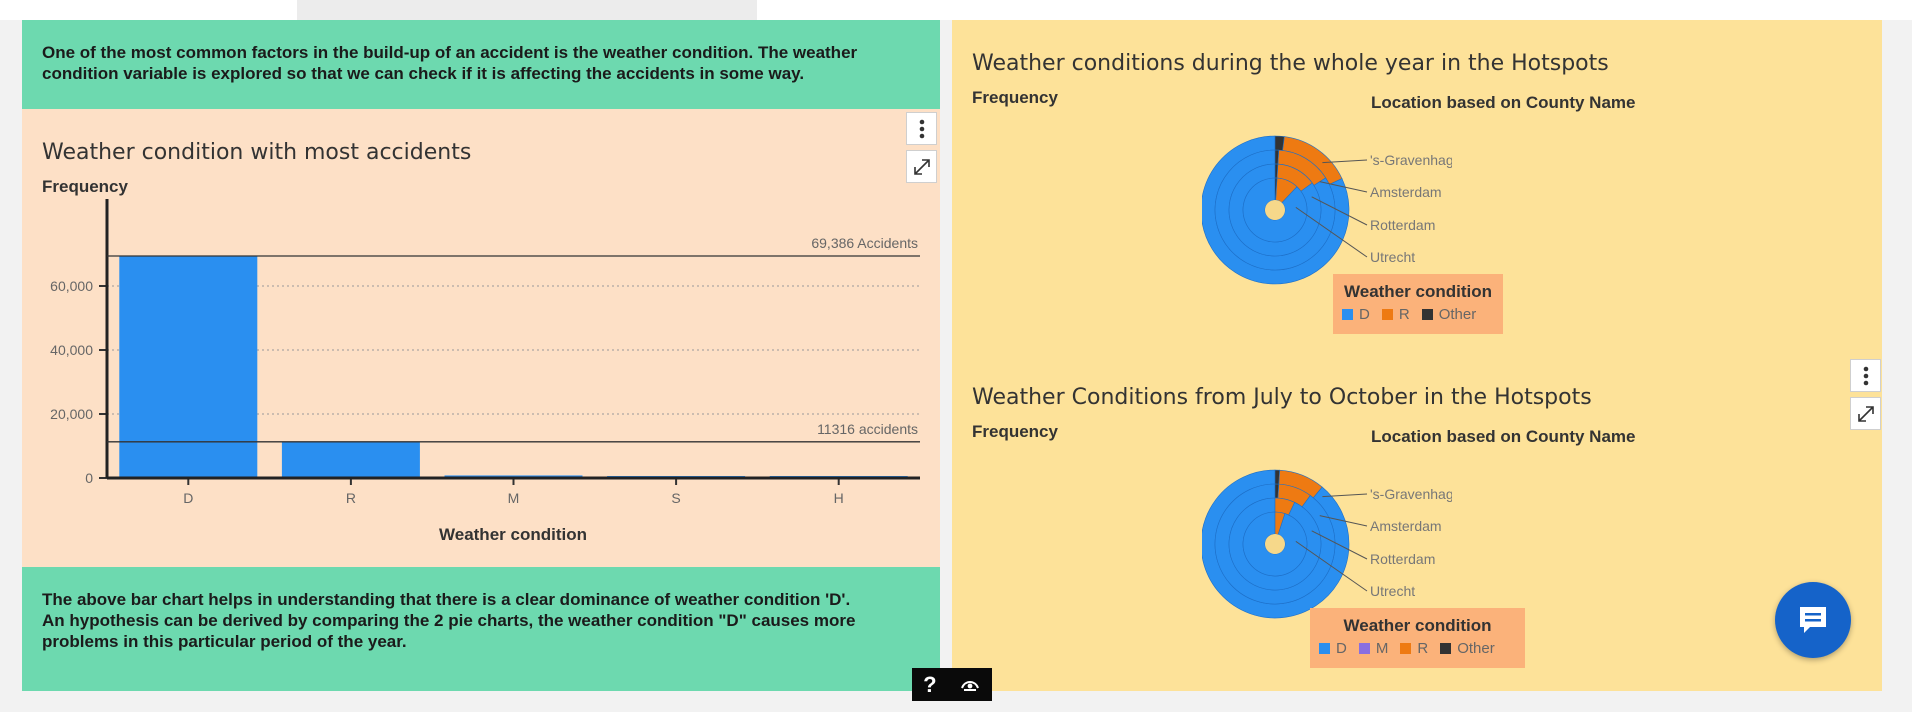 Image resolution: width=1912 pixels, height=712 pixels. I want to click on x-tick-label: R, so click(351, 498).